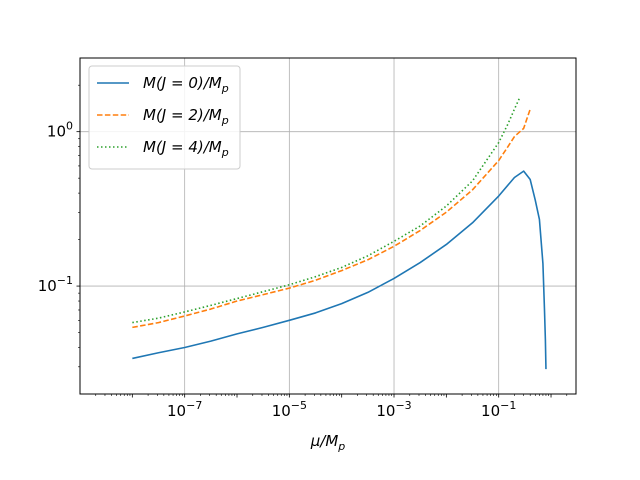  Describe the element at coordinates (59, 226) in the screenshot. I see `y-axis-ticks: 10⁰ 10⁻¹` at that location.